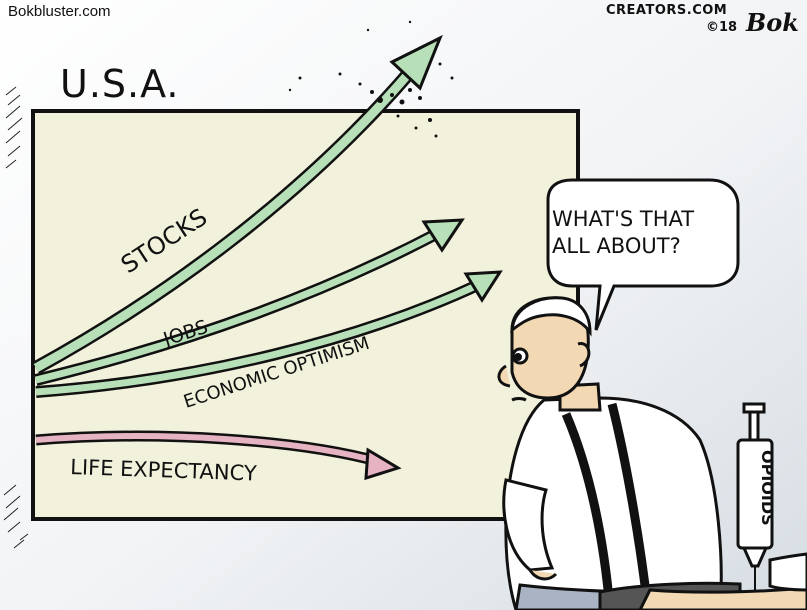 This screenshot has height=610, width=807. What do you see at coordinates (269, 334) in the screenshot?
I see `optimism-arrow` at bounding box center [269, 334].